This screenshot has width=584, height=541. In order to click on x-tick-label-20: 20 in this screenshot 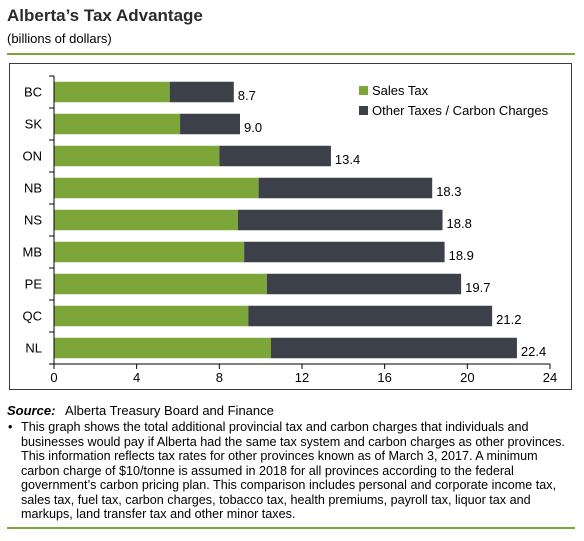, I will do `click(467, 377)`.